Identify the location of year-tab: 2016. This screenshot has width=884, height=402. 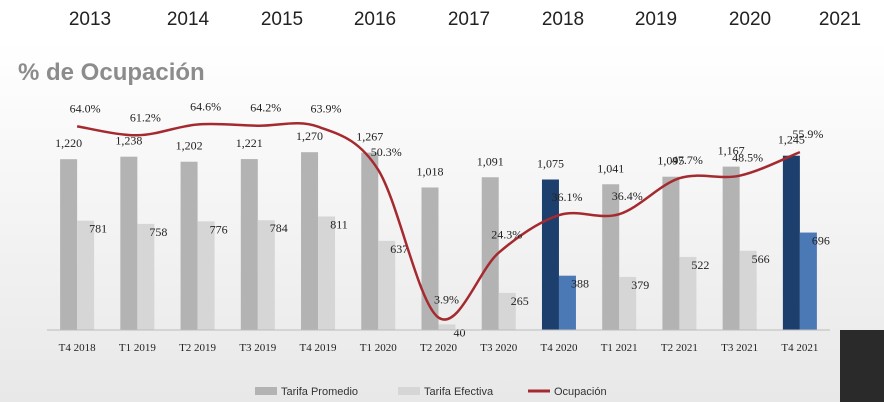
(375, 19).